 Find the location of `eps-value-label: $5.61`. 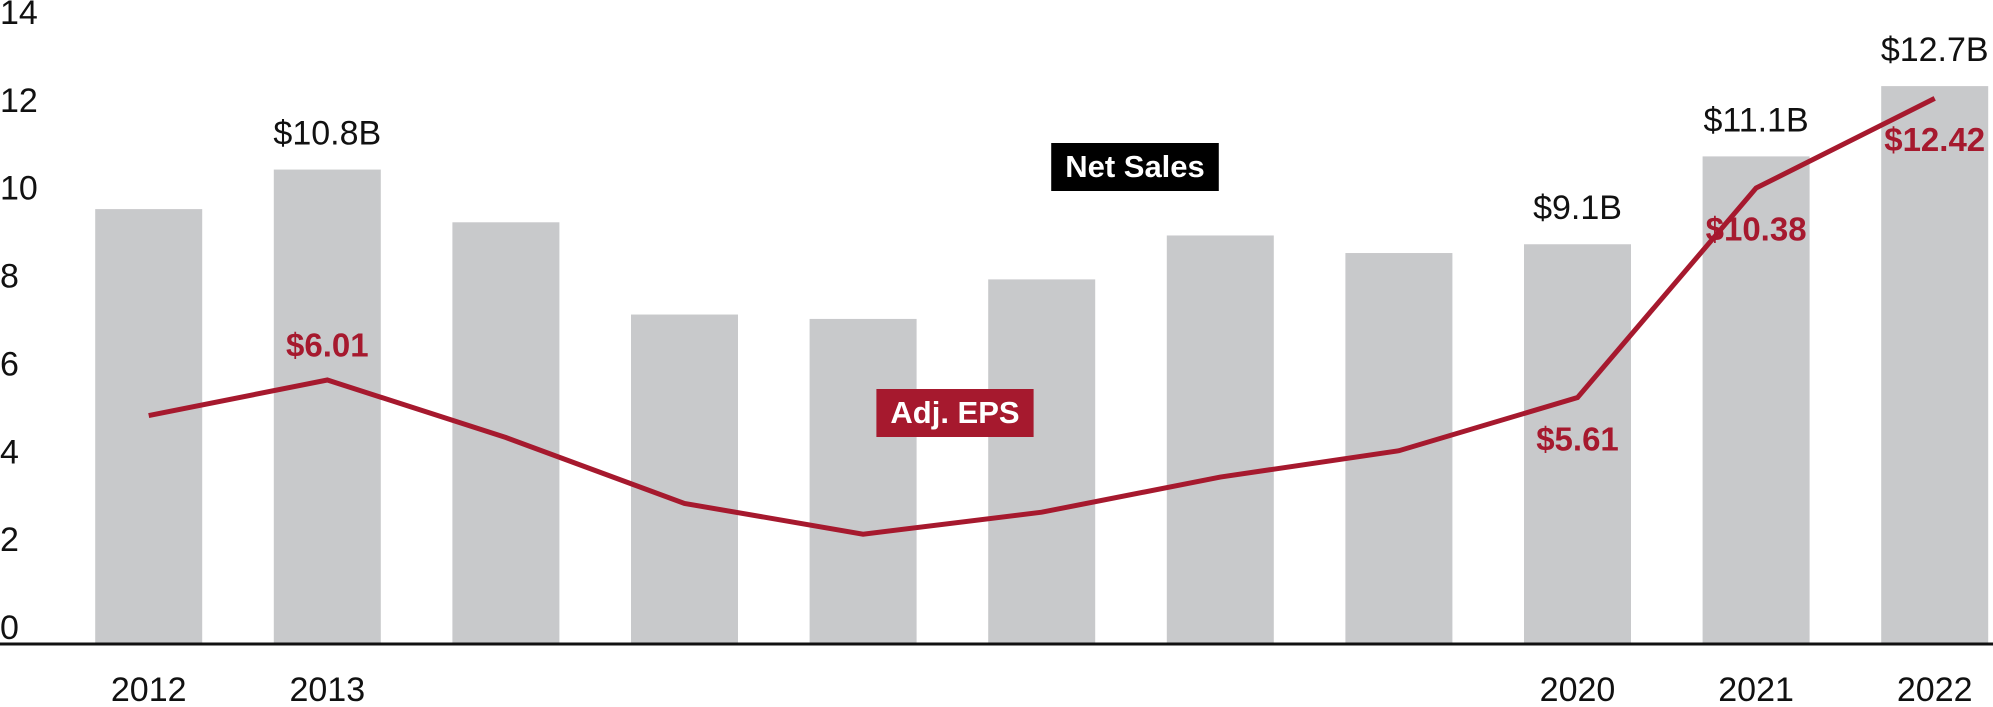

eps-value-label: $5.61 is located at coordinates (1577, 438).